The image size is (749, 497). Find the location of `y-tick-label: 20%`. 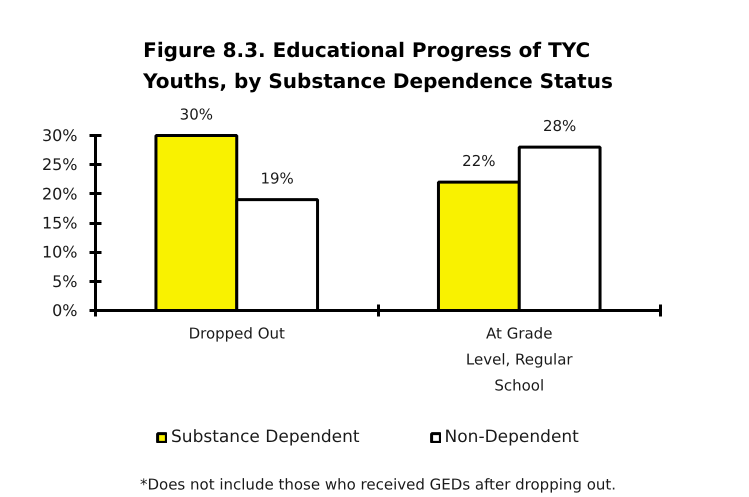

y-tick-label: 20% is located at coordinates (60, 194).